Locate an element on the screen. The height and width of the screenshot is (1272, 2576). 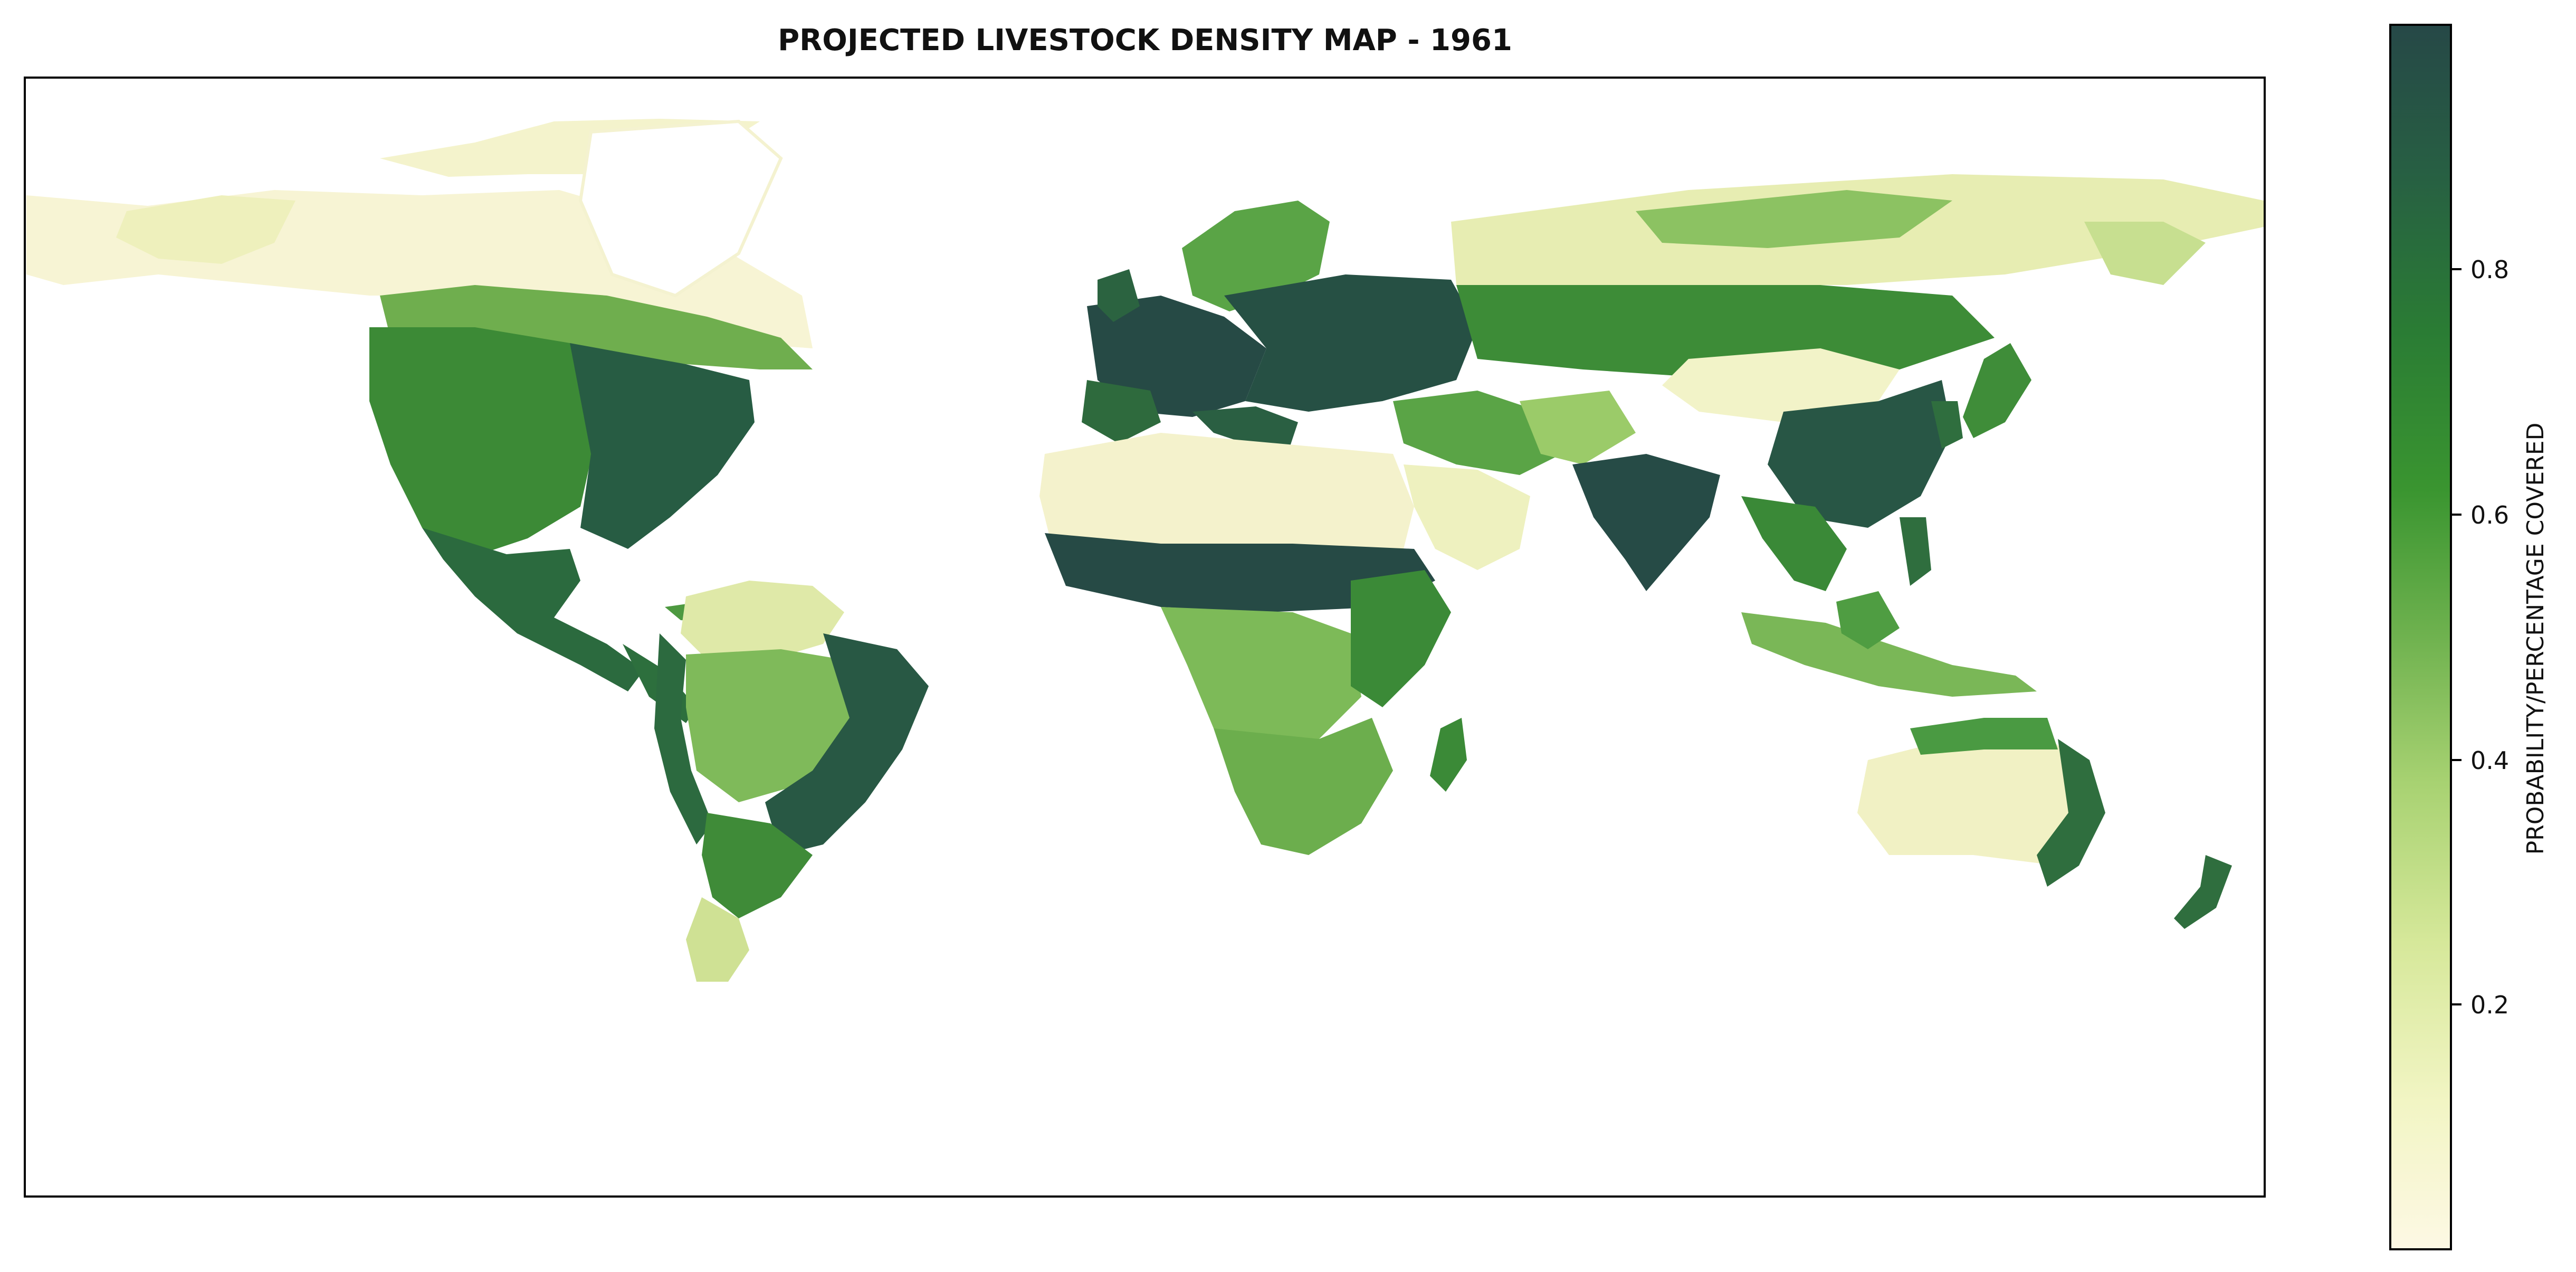
british-isles is located at coordinates (1119, 295).